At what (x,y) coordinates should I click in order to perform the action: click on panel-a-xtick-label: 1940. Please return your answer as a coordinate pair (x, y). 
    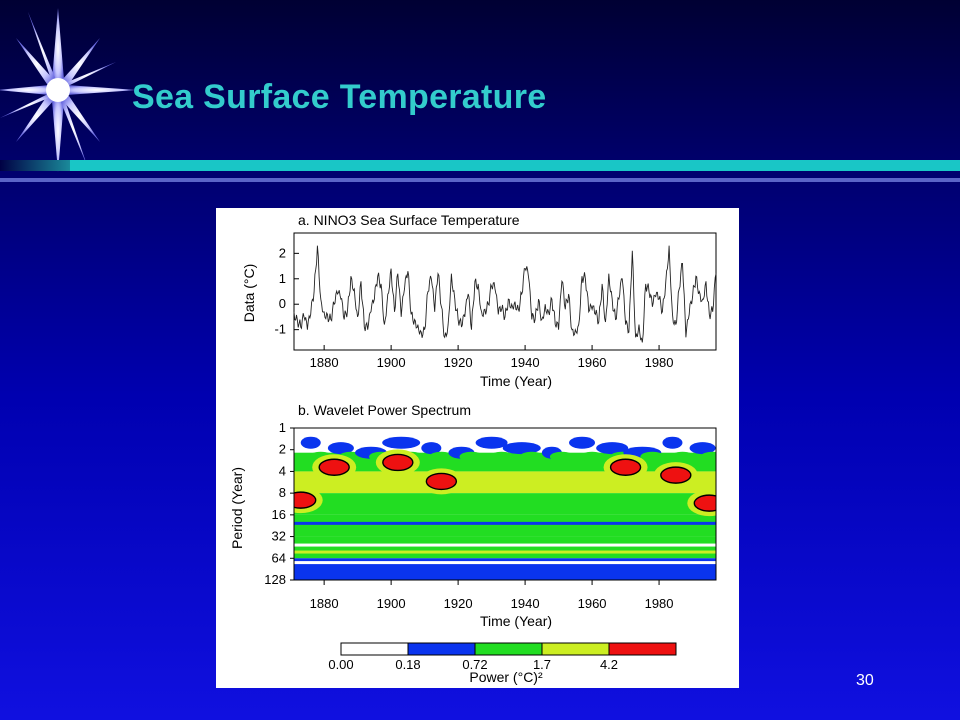
    Looking at the image, I should click on (525, 362).